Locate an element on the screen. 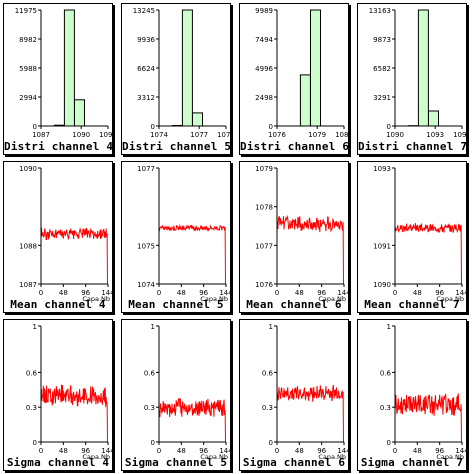 The image size is (474, 474). chart-title: Mean channel 4 is located at coordinates (58, 304).